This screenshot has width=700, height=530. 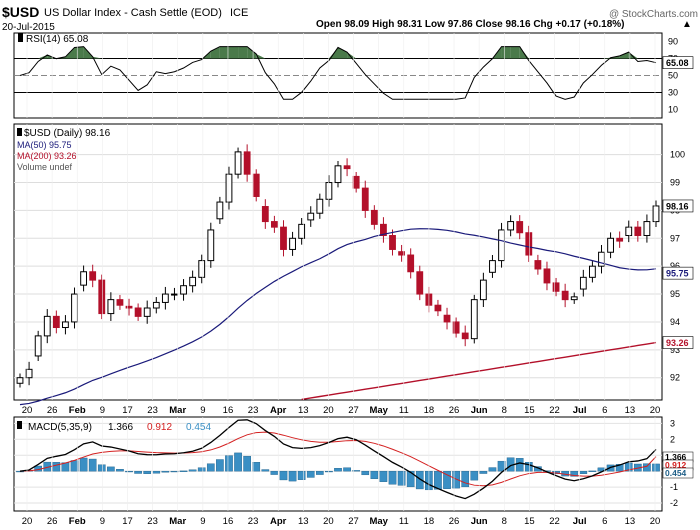 What do you see at coordinates (338, 459) in the screenshot?
I see `macd-line` at bounding box center [338, 459].